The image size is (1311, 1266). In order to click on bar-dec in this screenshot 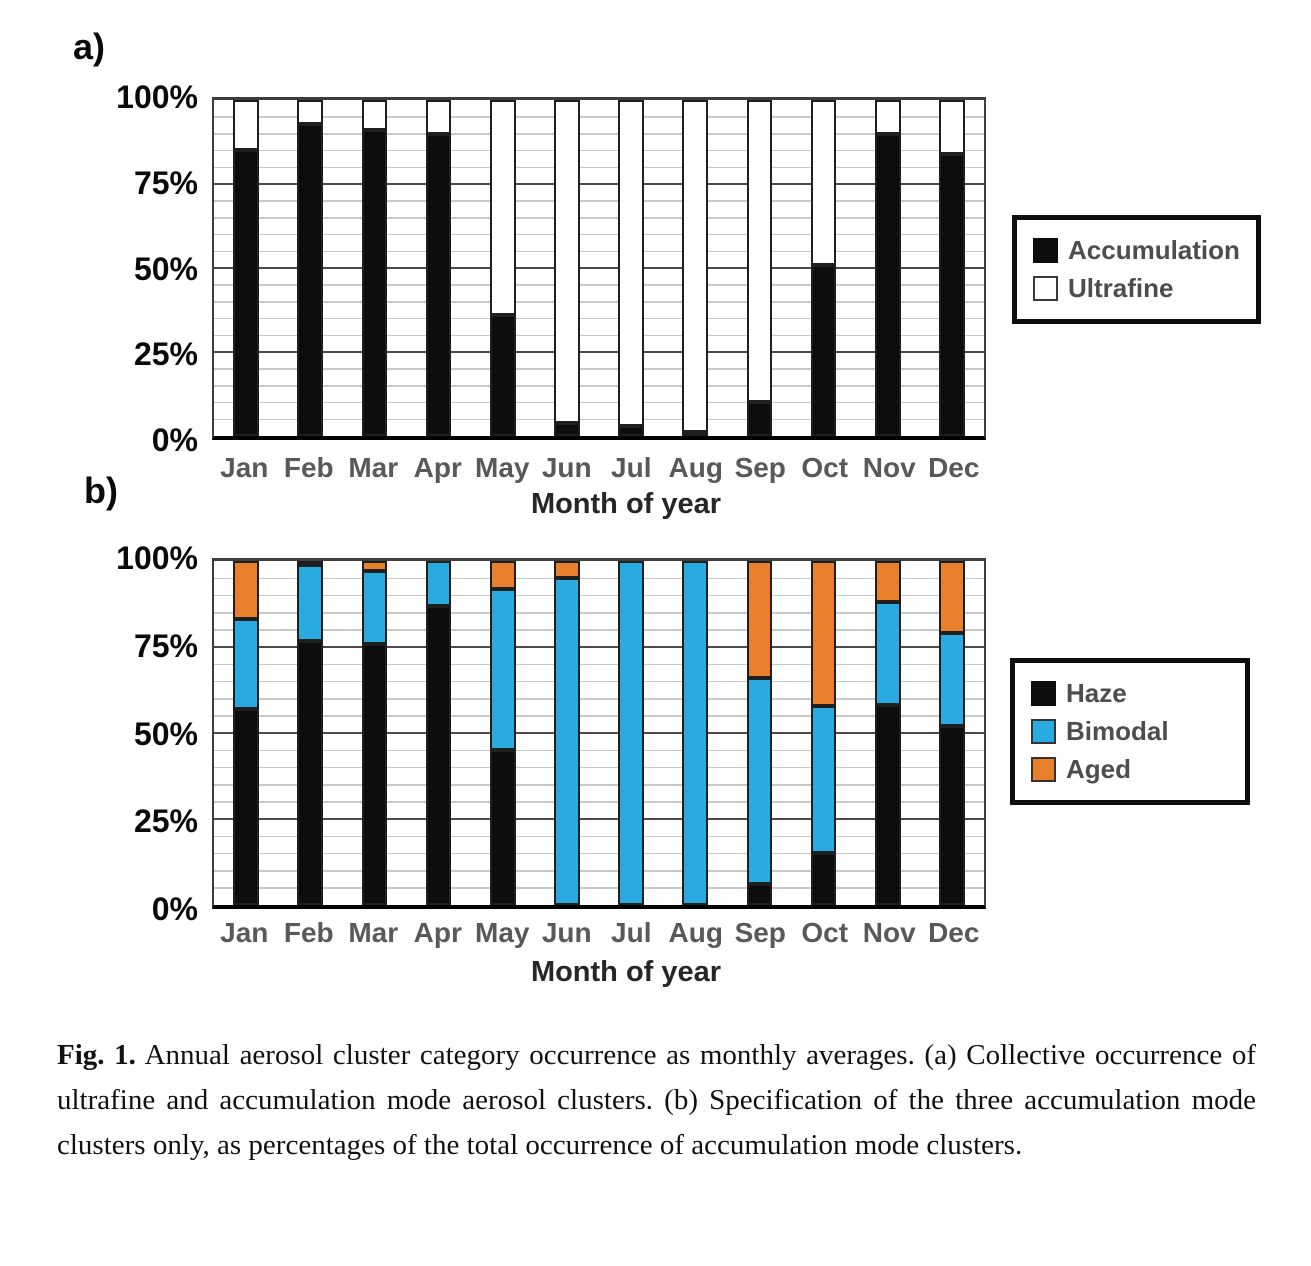, I will do `click(952, 733)`.